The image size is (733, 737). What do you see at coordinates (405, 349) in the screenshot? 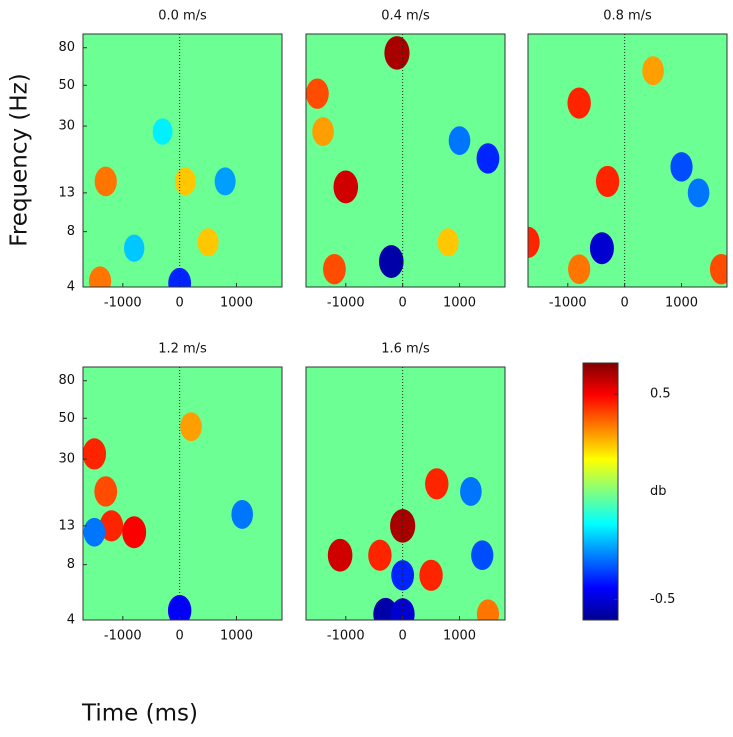
I see `panel-title: 1.6 m/s` at bounding box center [405, 349].